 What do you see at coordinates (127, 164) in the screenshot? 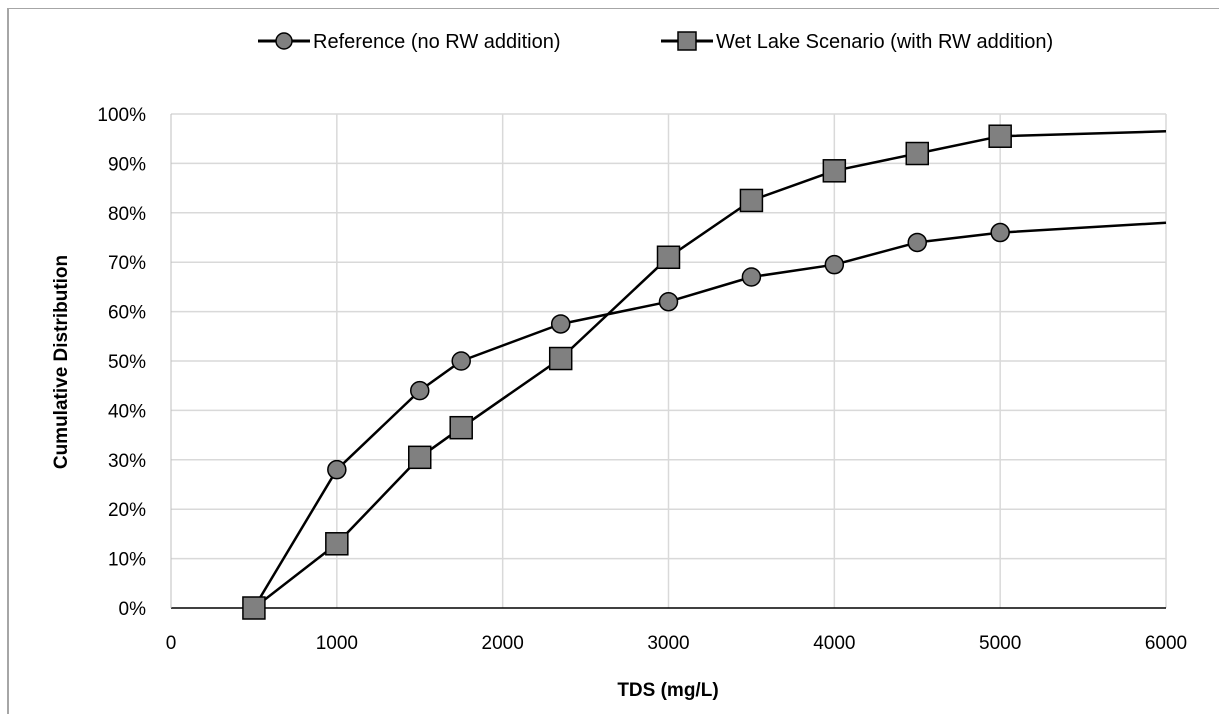
I see `y-tick-label: 90%` at bounding box center [127, 164].